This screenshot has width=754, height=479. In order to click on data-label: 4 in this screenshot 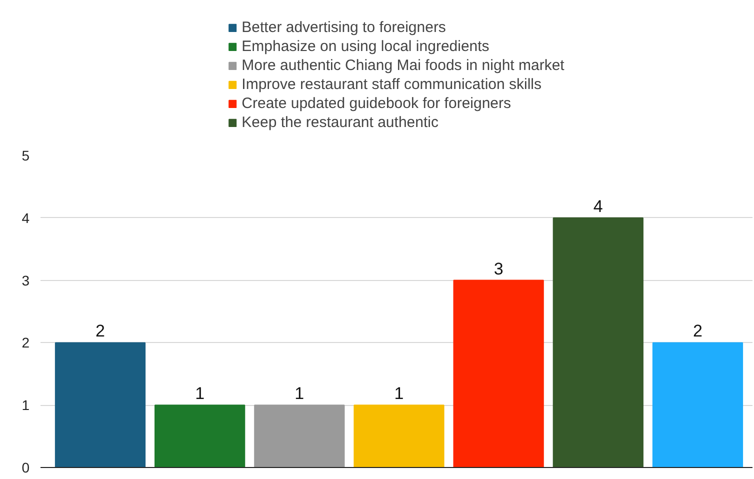, I will do `click(598, 206)`.